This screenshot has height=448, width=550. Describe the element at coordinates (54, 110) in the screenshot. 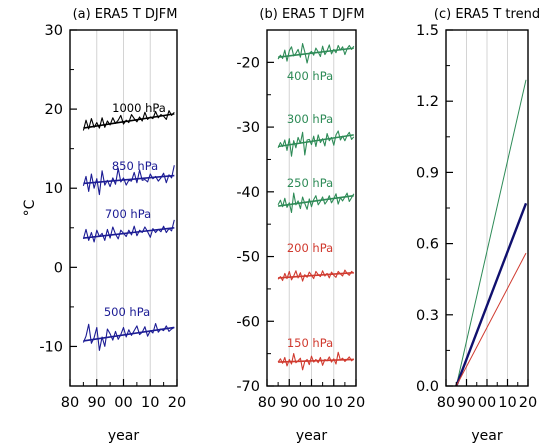

I see `y-tick-label: 20` at that location.